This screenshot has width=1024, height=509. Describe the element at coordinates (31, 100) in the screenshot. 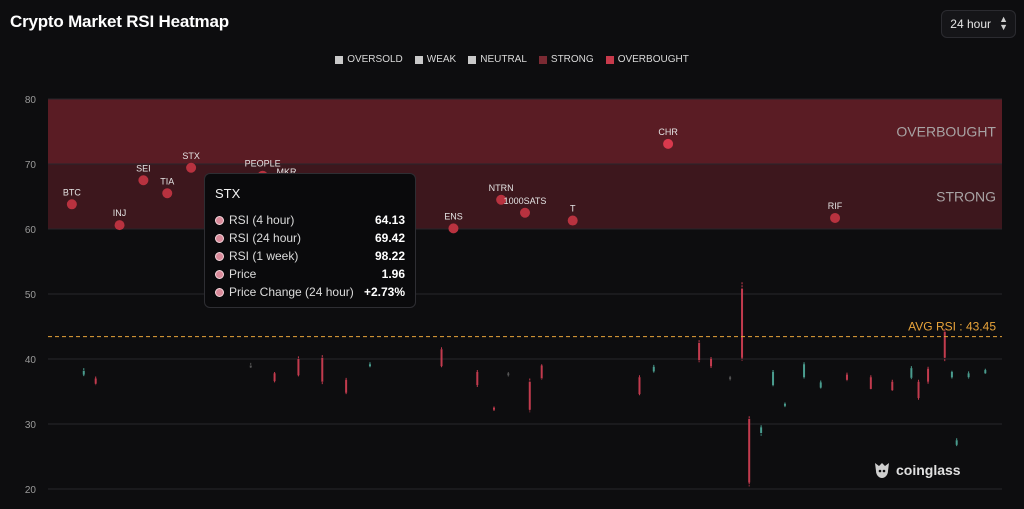

I see `y-tick-label: 80` at that location.